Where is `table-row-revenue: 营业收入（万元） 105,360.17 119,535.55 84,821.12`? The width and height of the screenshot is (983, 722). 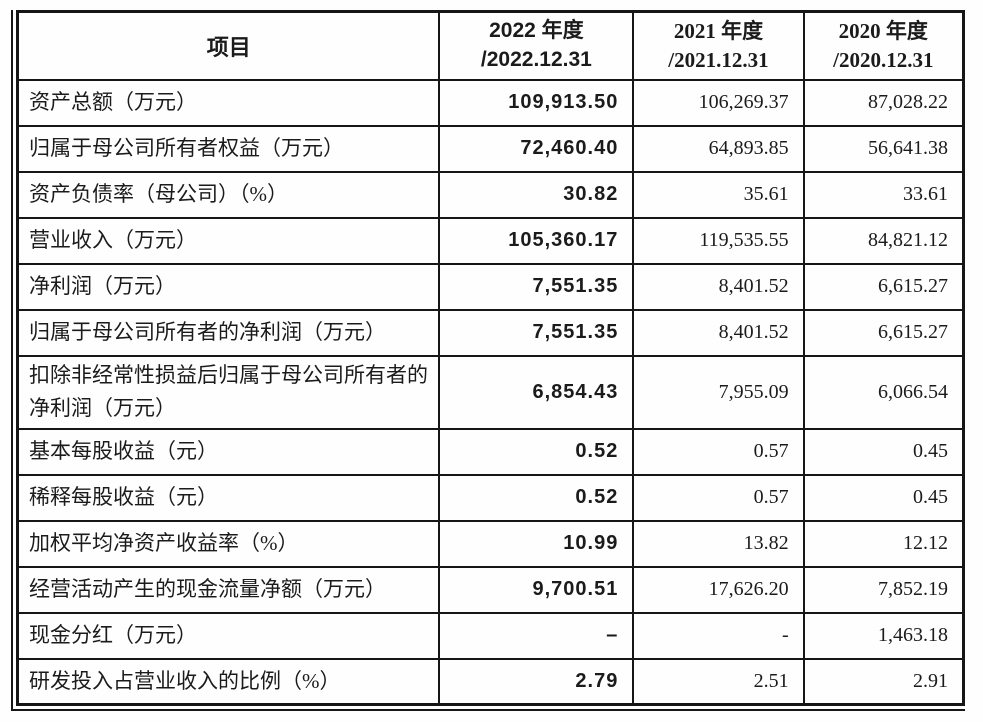 table-row-revenue: 营业收入（万元） 105,360.17 119,535.55 84,821.12 is located at coordinates (490, 240).